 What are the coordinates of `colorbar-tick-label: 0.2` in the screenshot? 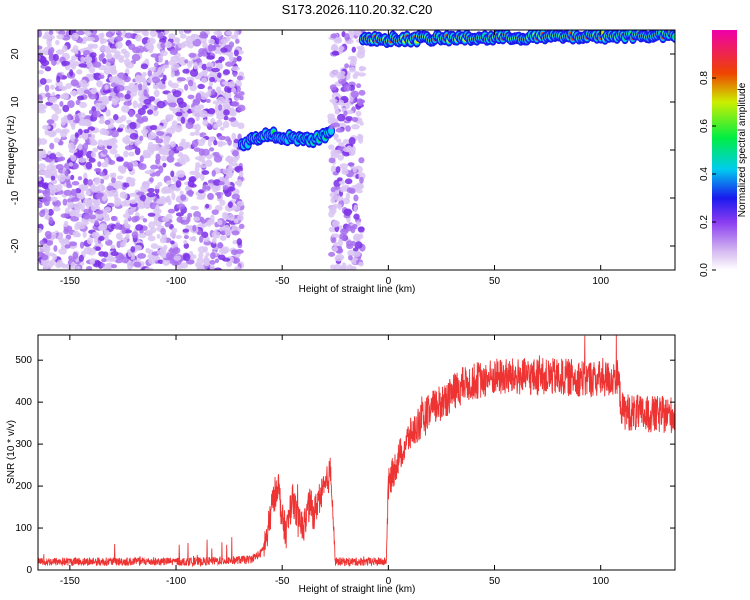 It's located at (704, 222).